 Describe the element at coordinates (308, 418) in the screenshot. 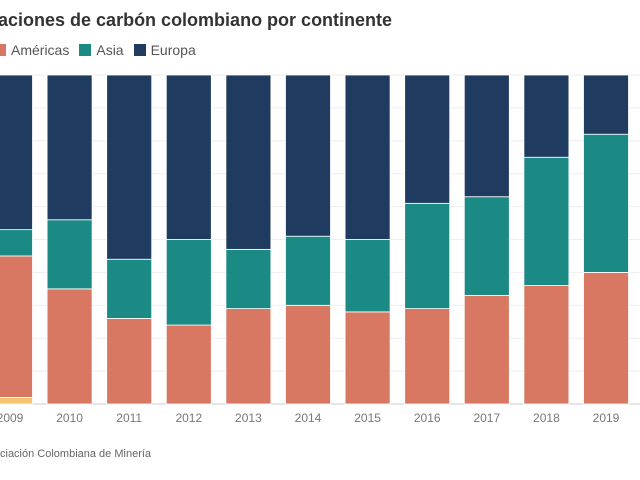

I see `x-tick-label: 2014` at that location.